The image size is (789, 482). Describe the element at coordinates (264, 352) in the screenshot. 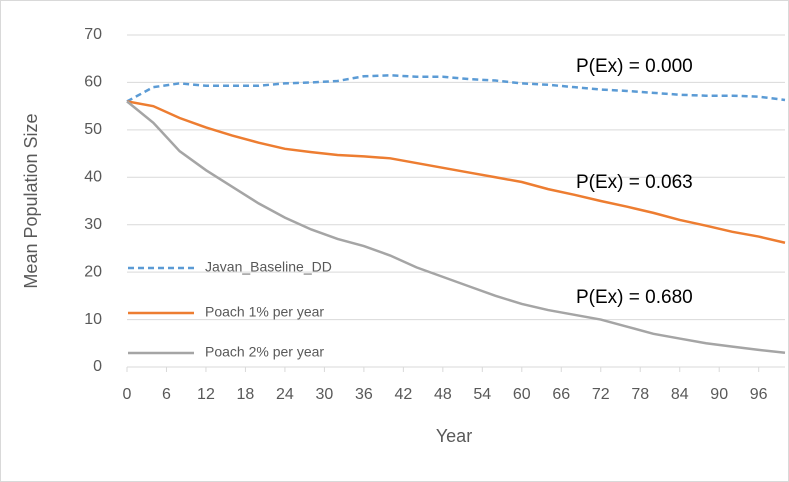

I see `legend-label: Poach 2% per year` at that location.